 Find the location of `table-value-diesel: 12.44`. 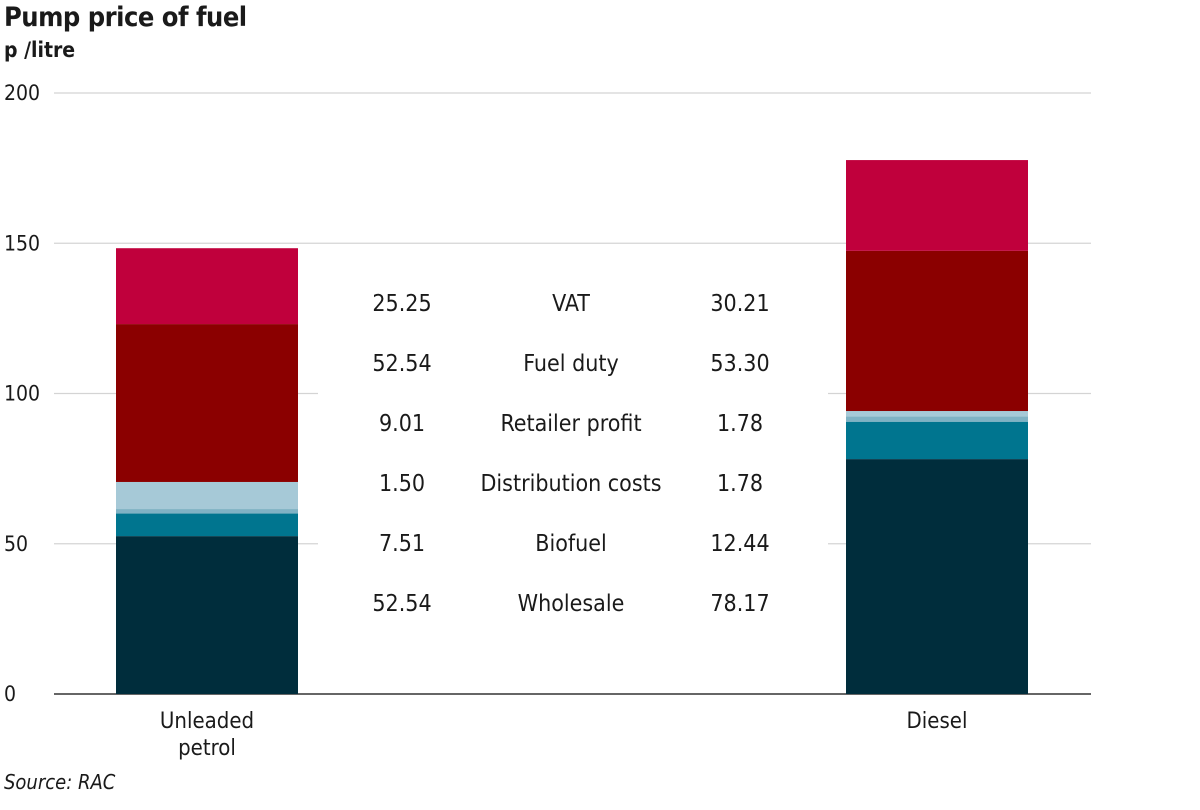

table-value-diesel: 12.44 is located at coordinates (739, 544).